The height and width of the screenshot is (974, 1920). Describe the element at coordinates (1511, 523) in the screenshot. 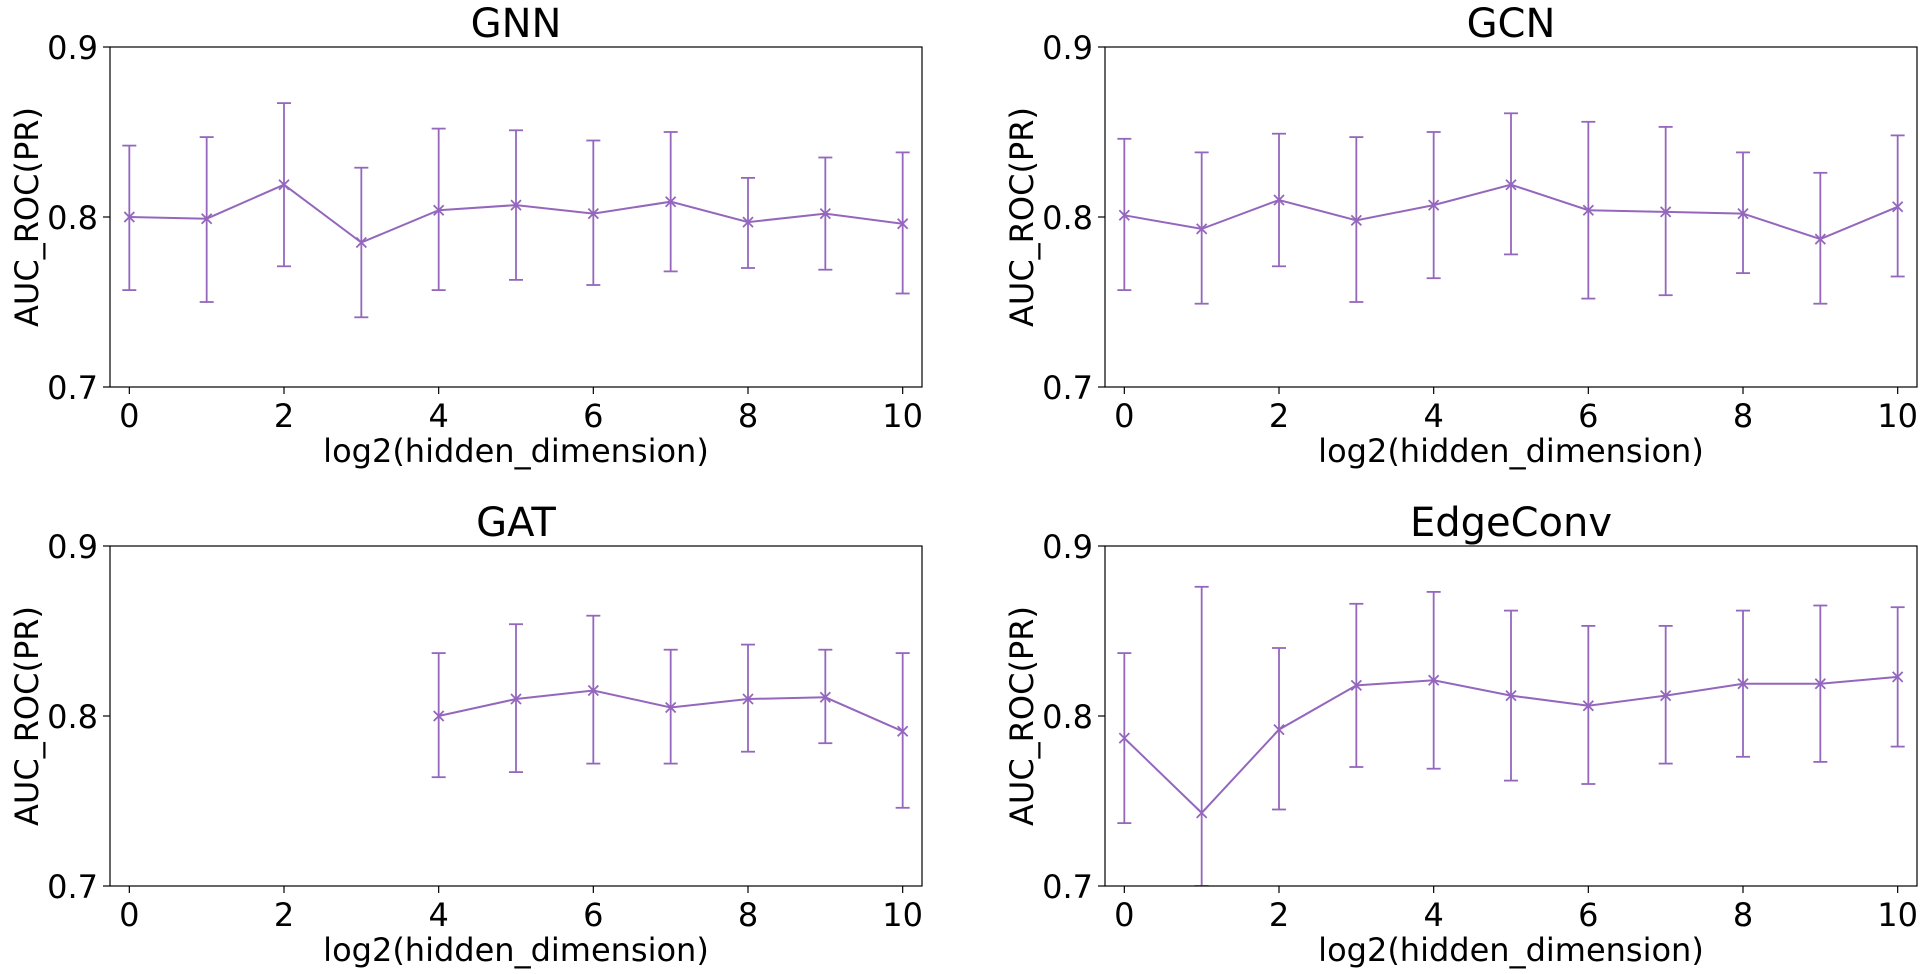

I see `subplot-title: EdgeConv` at that location.